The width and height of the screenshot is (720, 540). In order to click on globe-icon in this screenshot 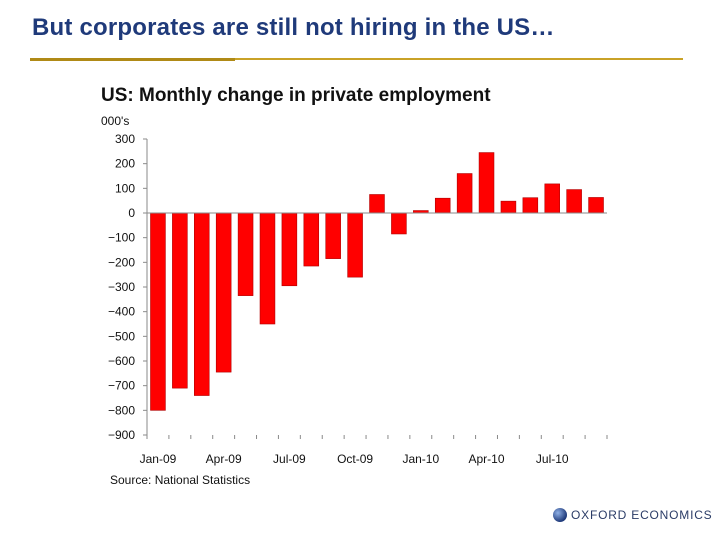, I will do `click(560, 515)`.